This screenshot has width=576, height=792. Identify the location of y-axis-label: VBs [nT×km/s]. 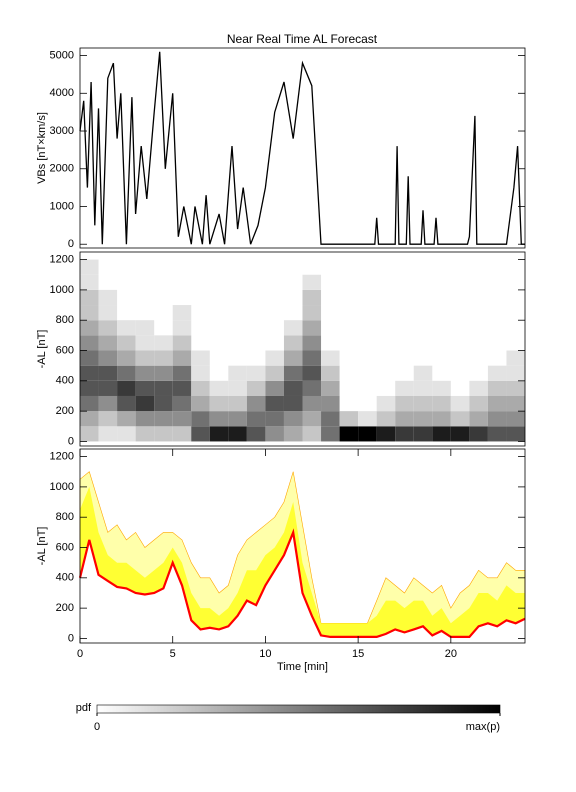
(42, 148).